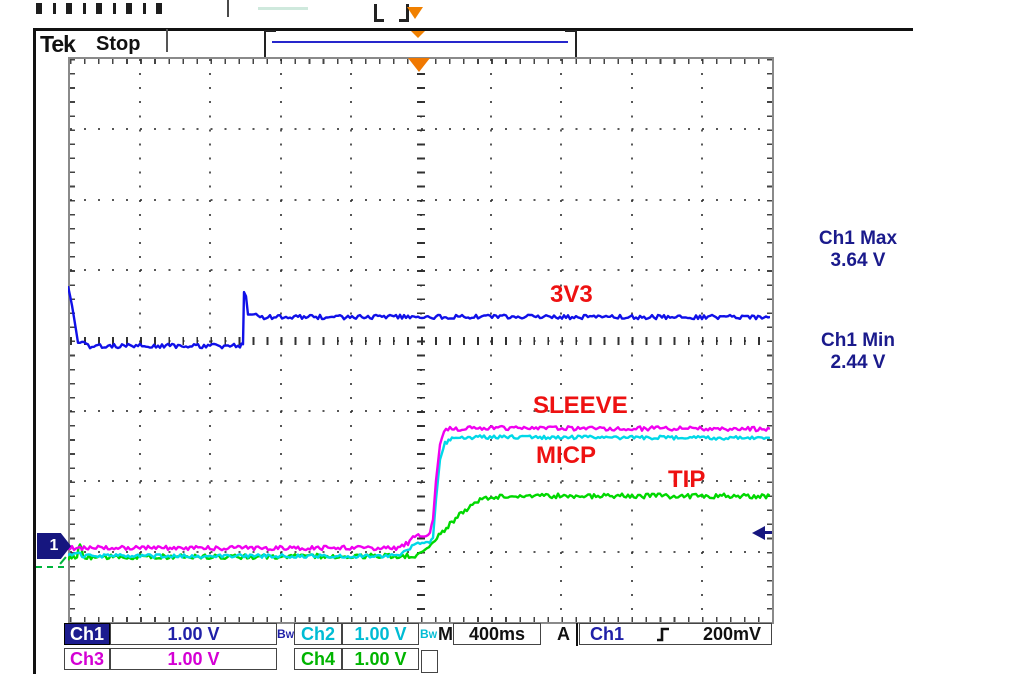 Image resolution: width=1015 pixels, height=674 pixels. What do you see at coordinates (858, 362) in the screenshot?
I see `measurement-ch1-min-value: 2.44 V` at bounding box center [858, 362].